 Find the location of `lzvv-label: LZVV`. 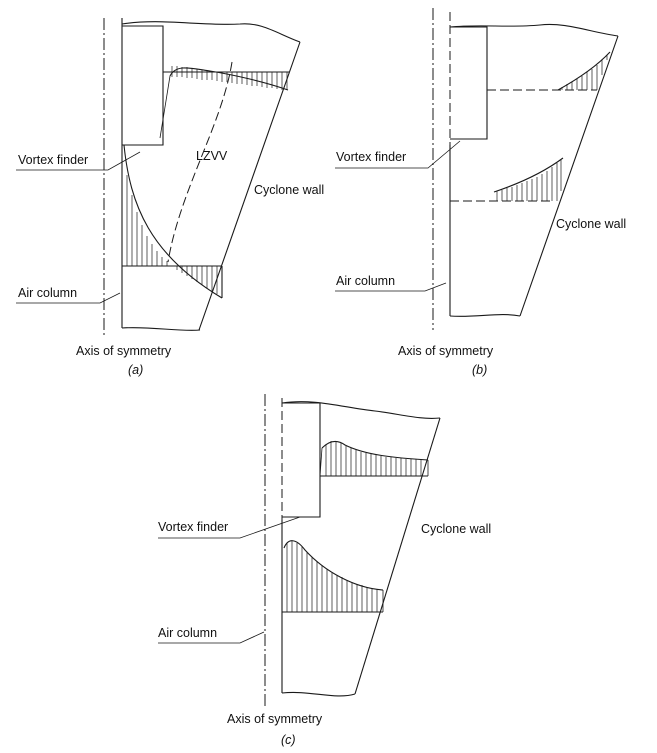

lzvv-label: LZVV is located at coordinates (212, 156).